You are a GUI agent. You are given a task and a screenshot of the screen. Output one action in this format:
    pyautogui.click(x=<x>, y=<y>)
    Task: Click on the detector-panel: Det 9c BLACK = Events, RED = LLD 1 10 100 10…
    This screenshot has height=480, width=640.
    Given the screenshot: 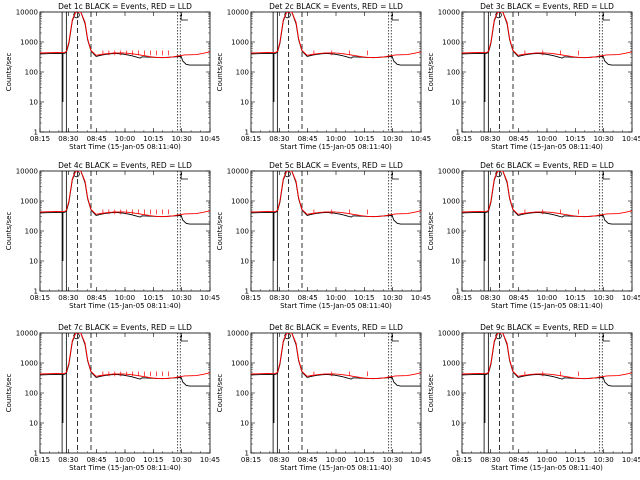 What is the action you would take?
    pyautogui.click(x=533, y=397)
    